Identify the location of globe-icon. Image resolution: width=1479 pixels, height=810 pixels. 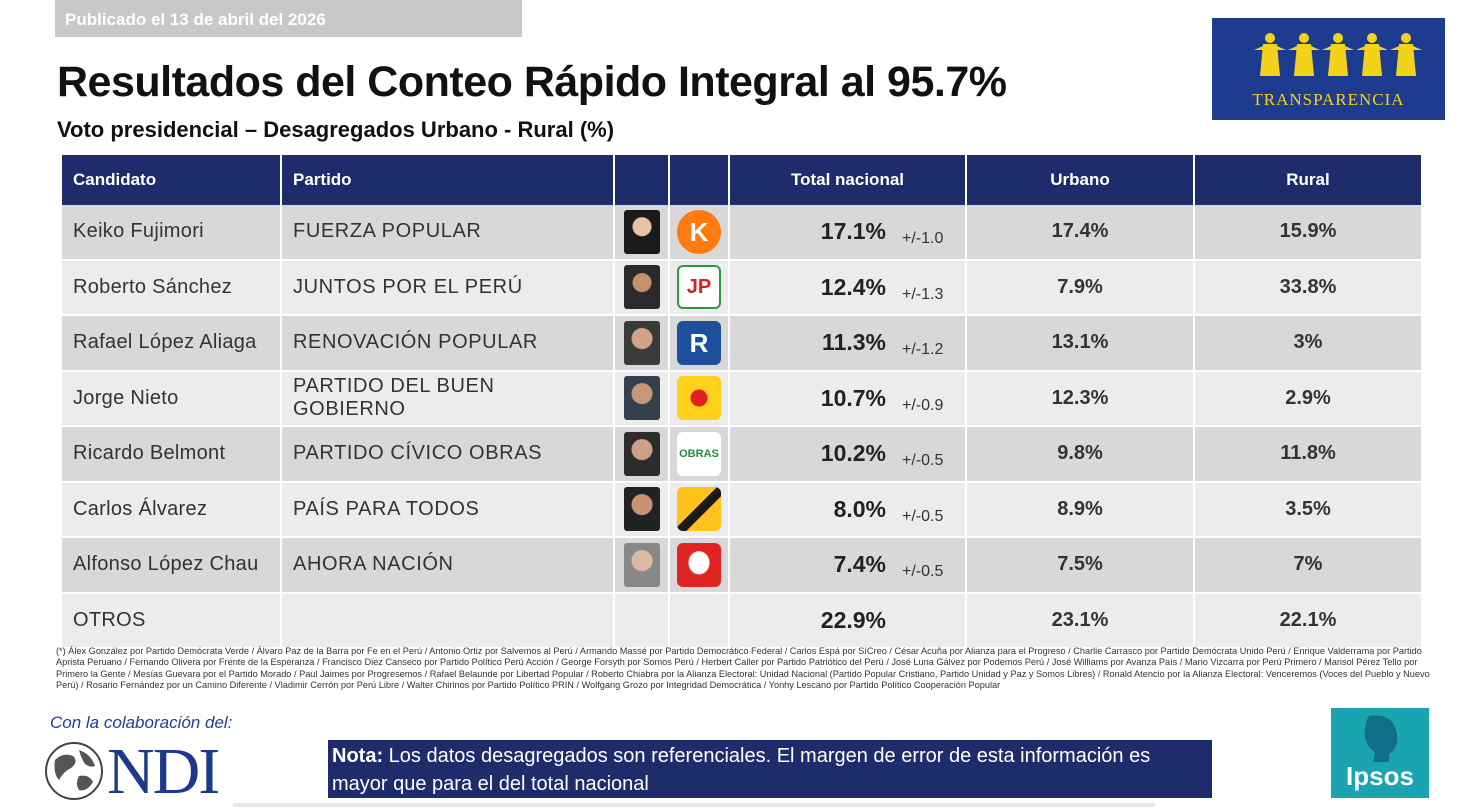
(74, 771).